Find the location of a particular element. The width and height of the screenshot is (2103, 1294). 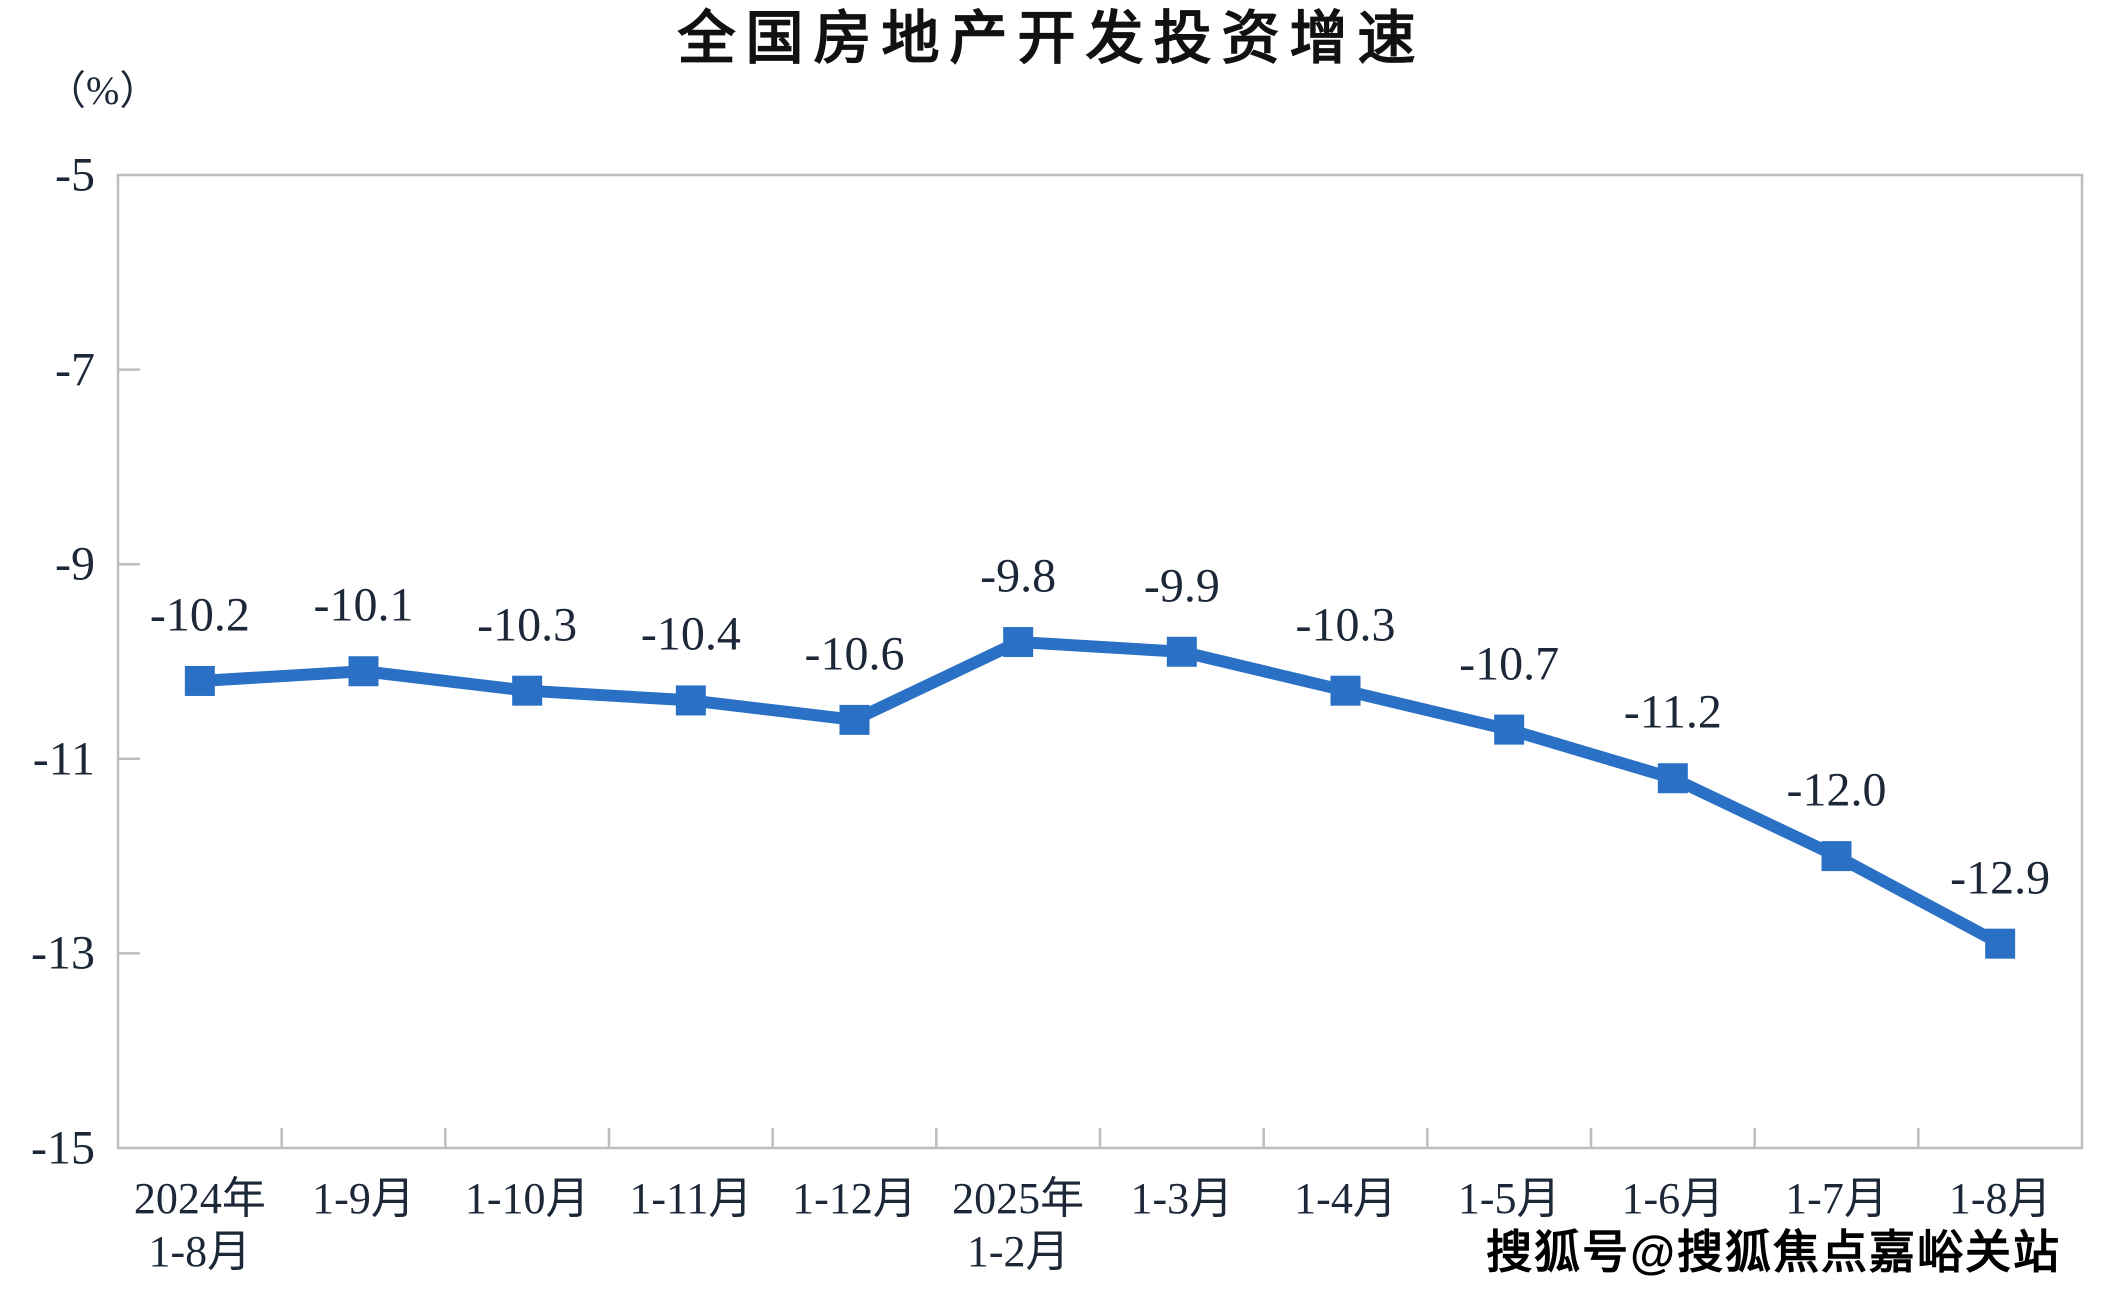

data-point-label: -9.8 is located at coordinates (1018, 576).